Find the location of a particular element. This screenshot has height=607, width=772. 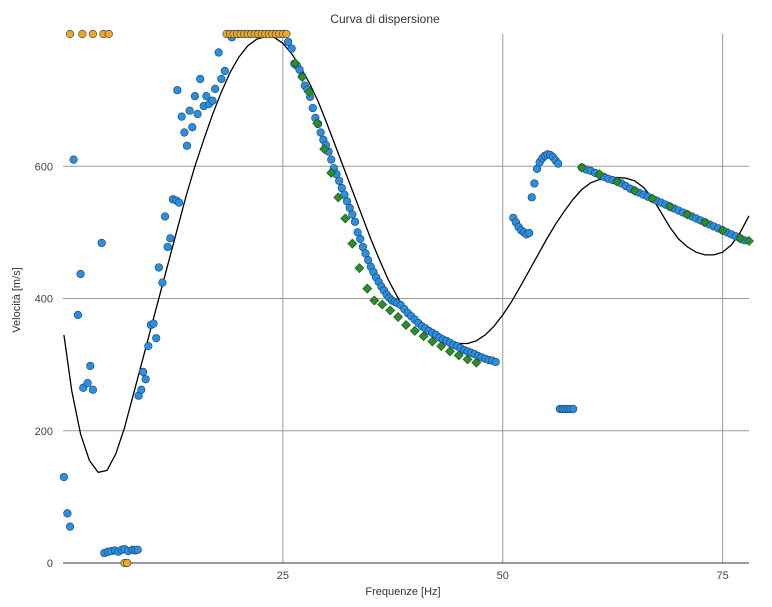

chart-title: Curva di dispersione is located at coordinates (385, 19).